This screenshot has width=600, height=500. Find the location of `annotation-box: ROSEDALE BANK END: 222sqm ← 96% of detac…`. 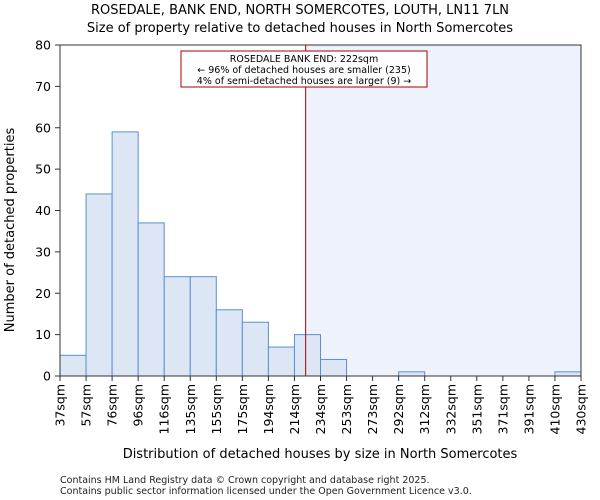

annotation-box: ROSEDALE BANK END: 222sqm ← 96% of detac… is located at coordinates (304, 69).